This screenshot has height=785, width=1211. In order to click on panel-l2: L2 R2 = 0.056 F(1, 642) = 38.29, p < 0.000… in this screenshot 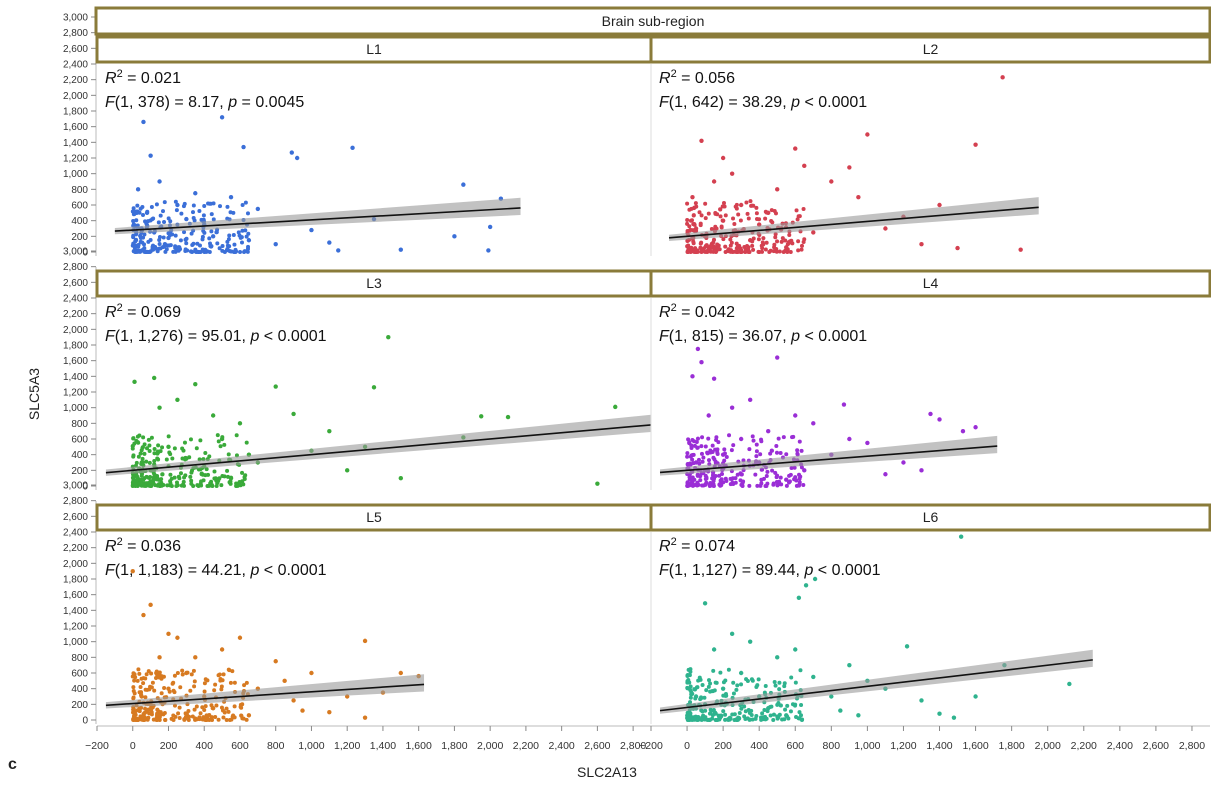, I will do `click(930, 145)`.